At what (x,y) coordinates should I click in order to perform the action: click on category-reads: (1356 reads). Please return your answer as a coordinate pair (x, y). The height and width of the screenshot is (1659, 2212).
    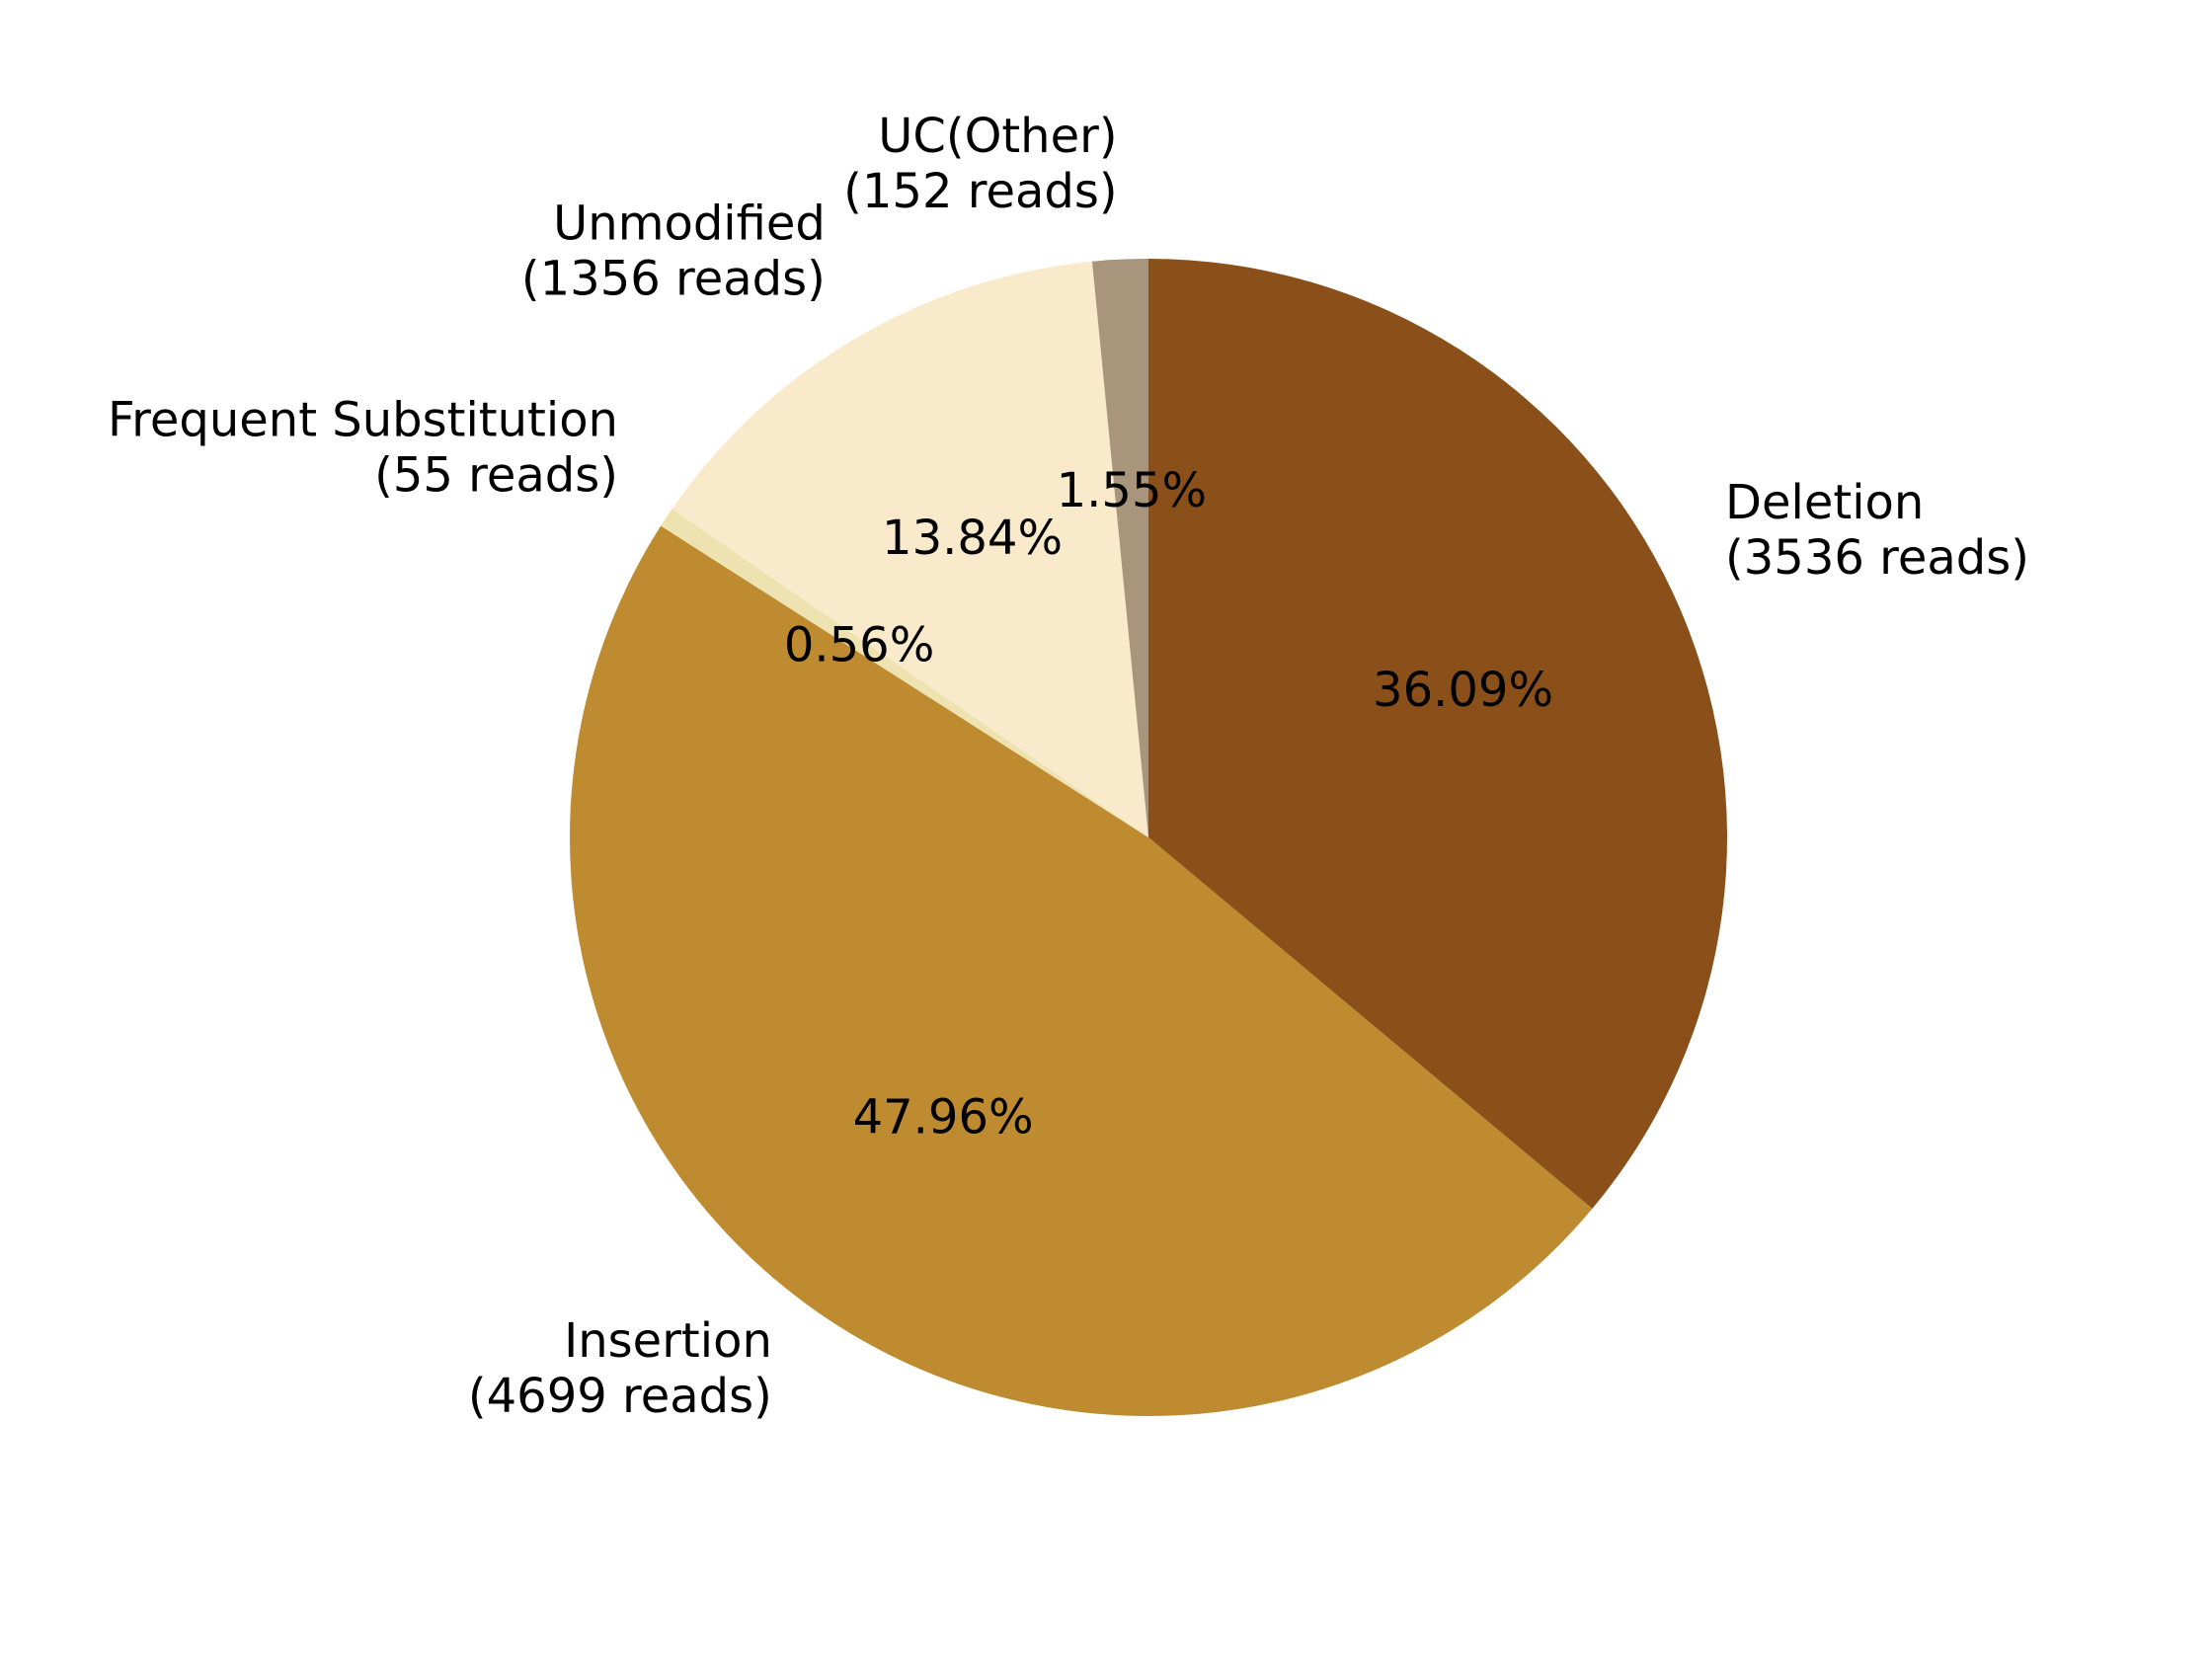
    Looking at the image, I should click on (674, 280).